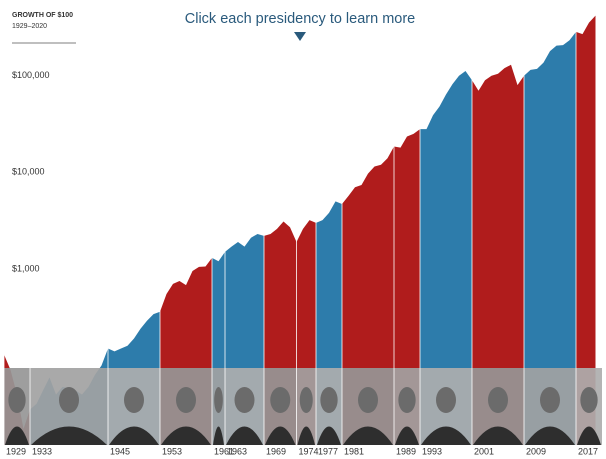 Image resolution: width=606 pixels, height=459 pixels. I want to click on x-tick-label: 1929, so click(16, 451).